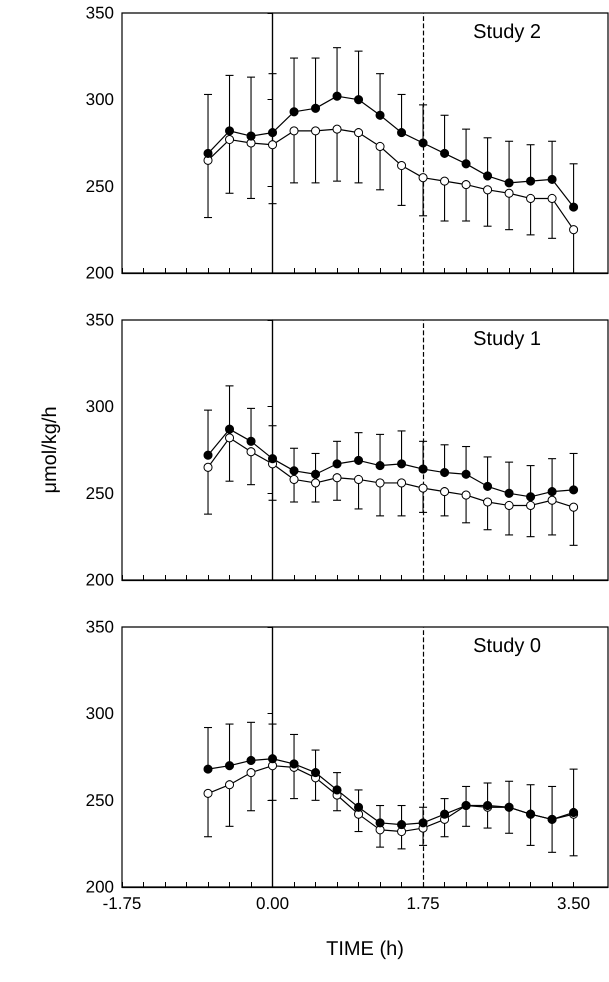 This screenshot has width=609, height=982. Describe the element at coordinates (50, 450) in the screenshot. I see `y-axis-title: μmol/kg/h` at that location.